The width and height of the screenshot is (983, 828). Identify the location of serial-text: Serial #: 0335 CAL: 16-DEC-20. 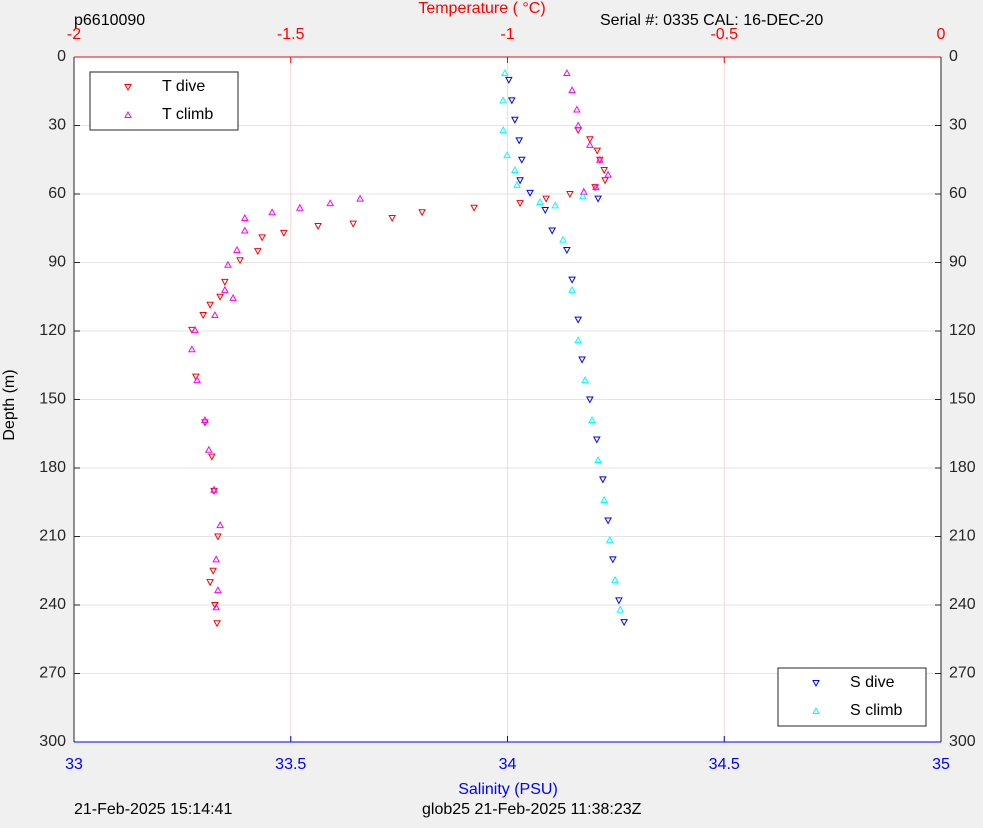
(711, 20).